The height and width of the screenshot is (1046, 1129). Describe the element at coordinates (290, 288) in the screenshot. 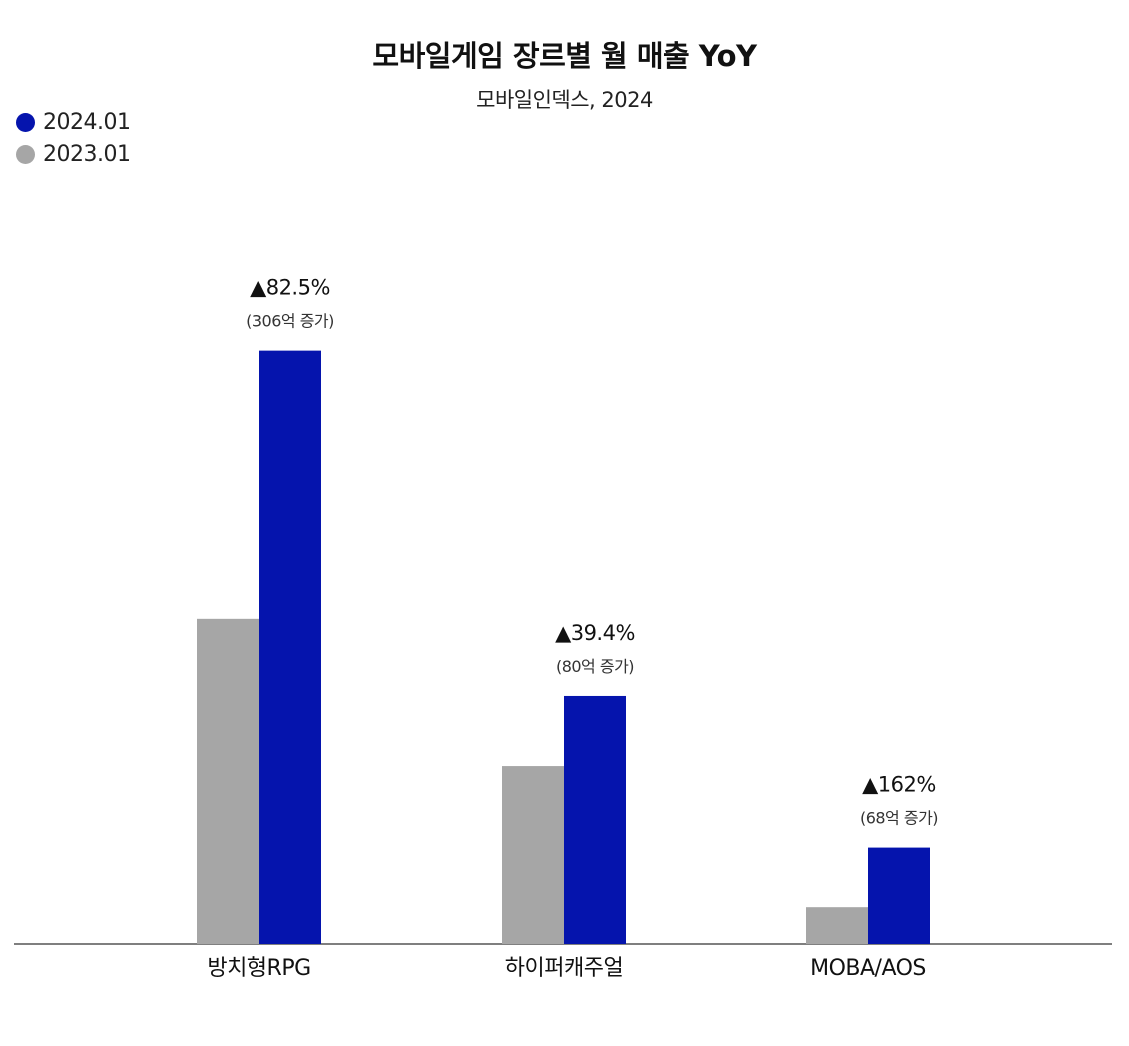

I see `growth-label: ▲82.5%` at that location.